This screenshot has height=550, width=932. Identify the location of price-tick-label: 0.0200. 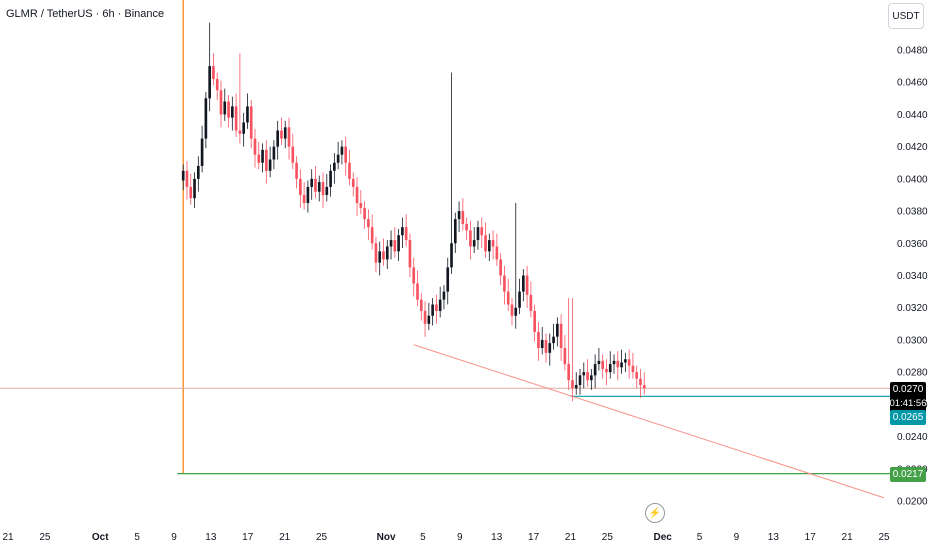
(912, 502).